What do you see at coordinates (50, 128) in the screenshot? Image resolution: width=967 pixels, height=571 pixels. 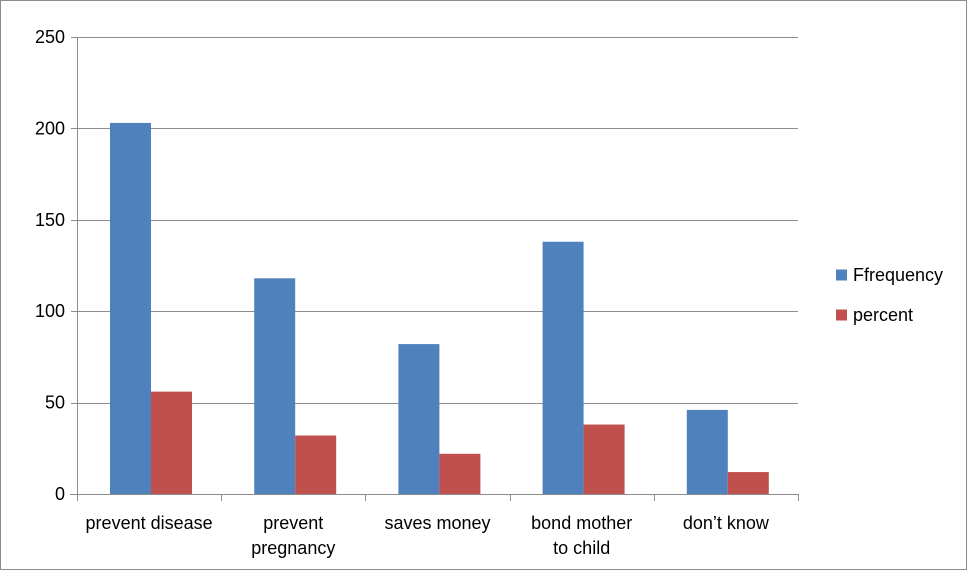 I see `y-tick-label-200: 200` at bounding box center [50, 128].